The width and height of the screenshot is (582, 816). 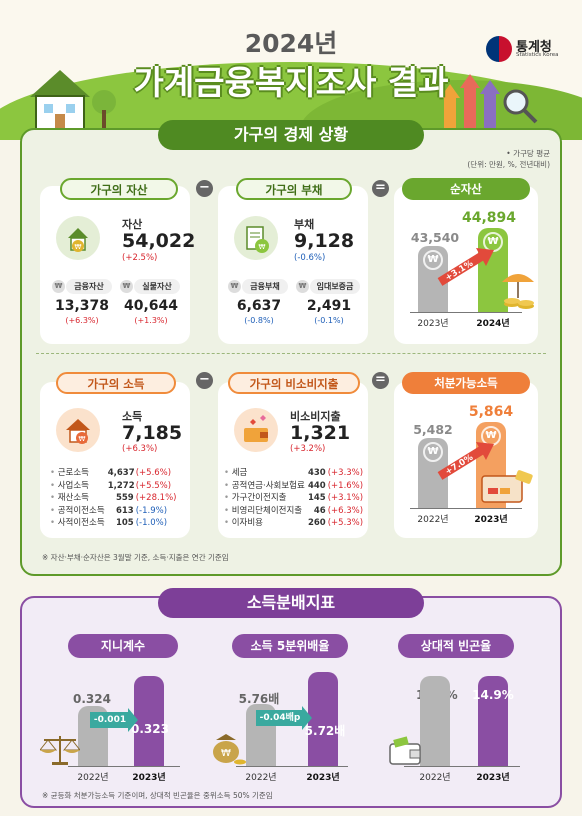 I want to click on breakdown-row: • 공적이전소득 613 (-1.9%), so click(x=119, y=511).